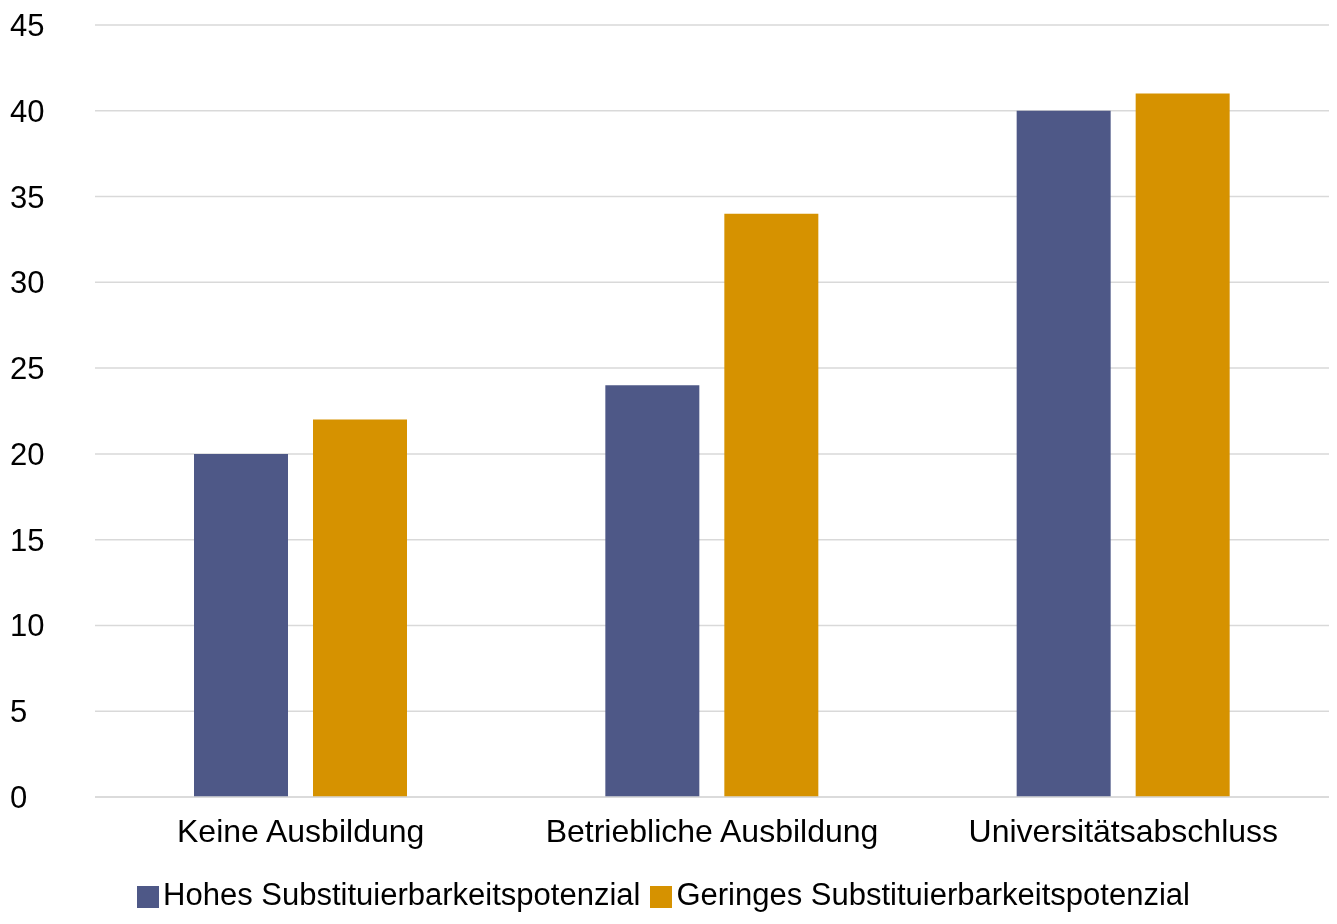 The image size is (1337, 924). I want to click on y-tick-label: 15, so click(27, 540).